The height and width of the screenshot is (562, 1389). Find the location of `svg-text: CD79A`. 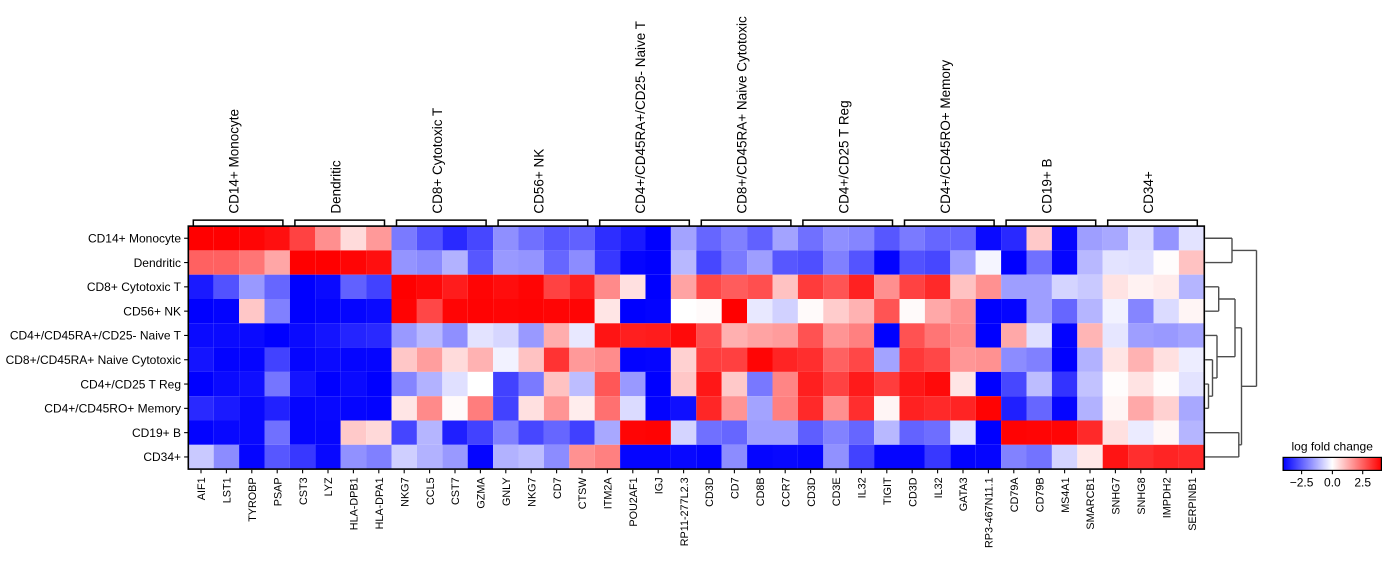

svg-text: CD79A is located at coordinates (1015, 495).